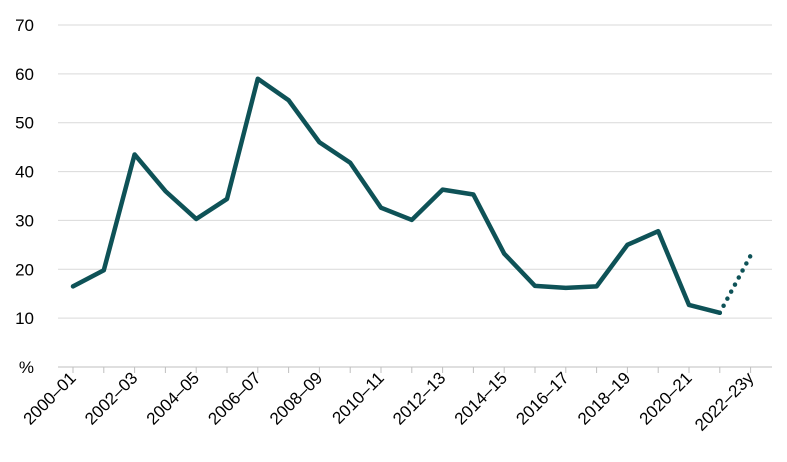  What do you see at coordinates (111, 398) in the screenshot?
I see `x-tick-label: 2002–03` at bounding box center [111, 398].